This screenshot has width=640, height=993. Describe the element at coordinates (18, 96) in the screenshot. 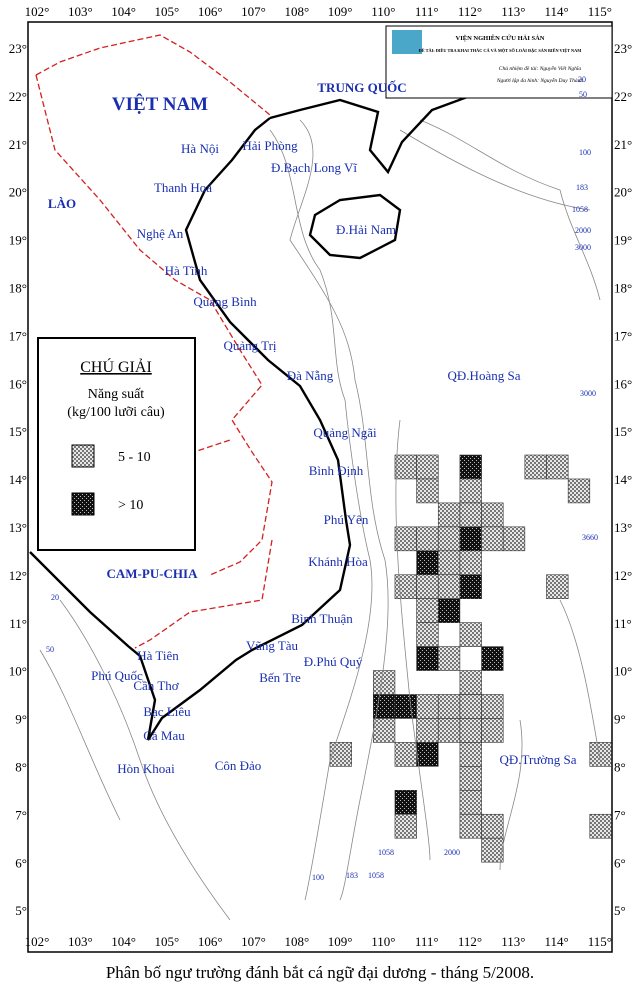

I see `lat-label: 22°` at that location.